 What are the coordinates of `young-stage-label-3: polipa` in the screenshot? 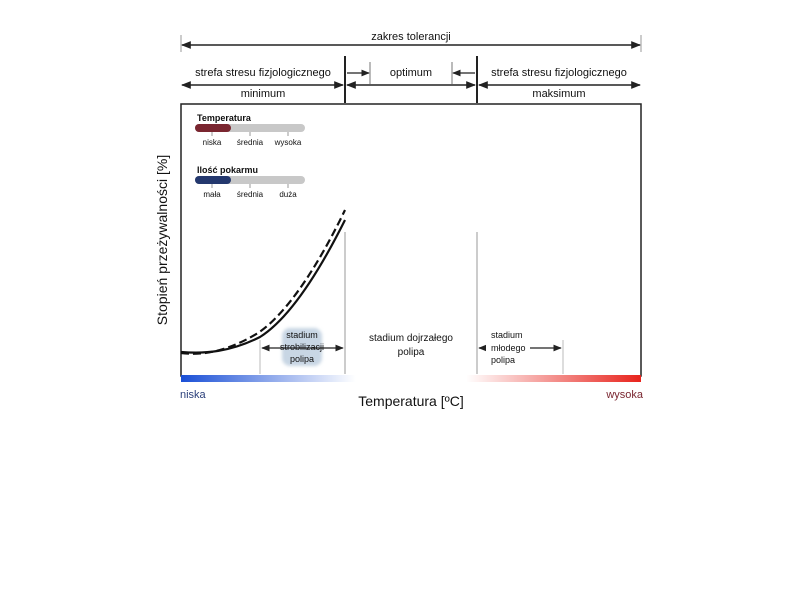 It's located at (503, 360).